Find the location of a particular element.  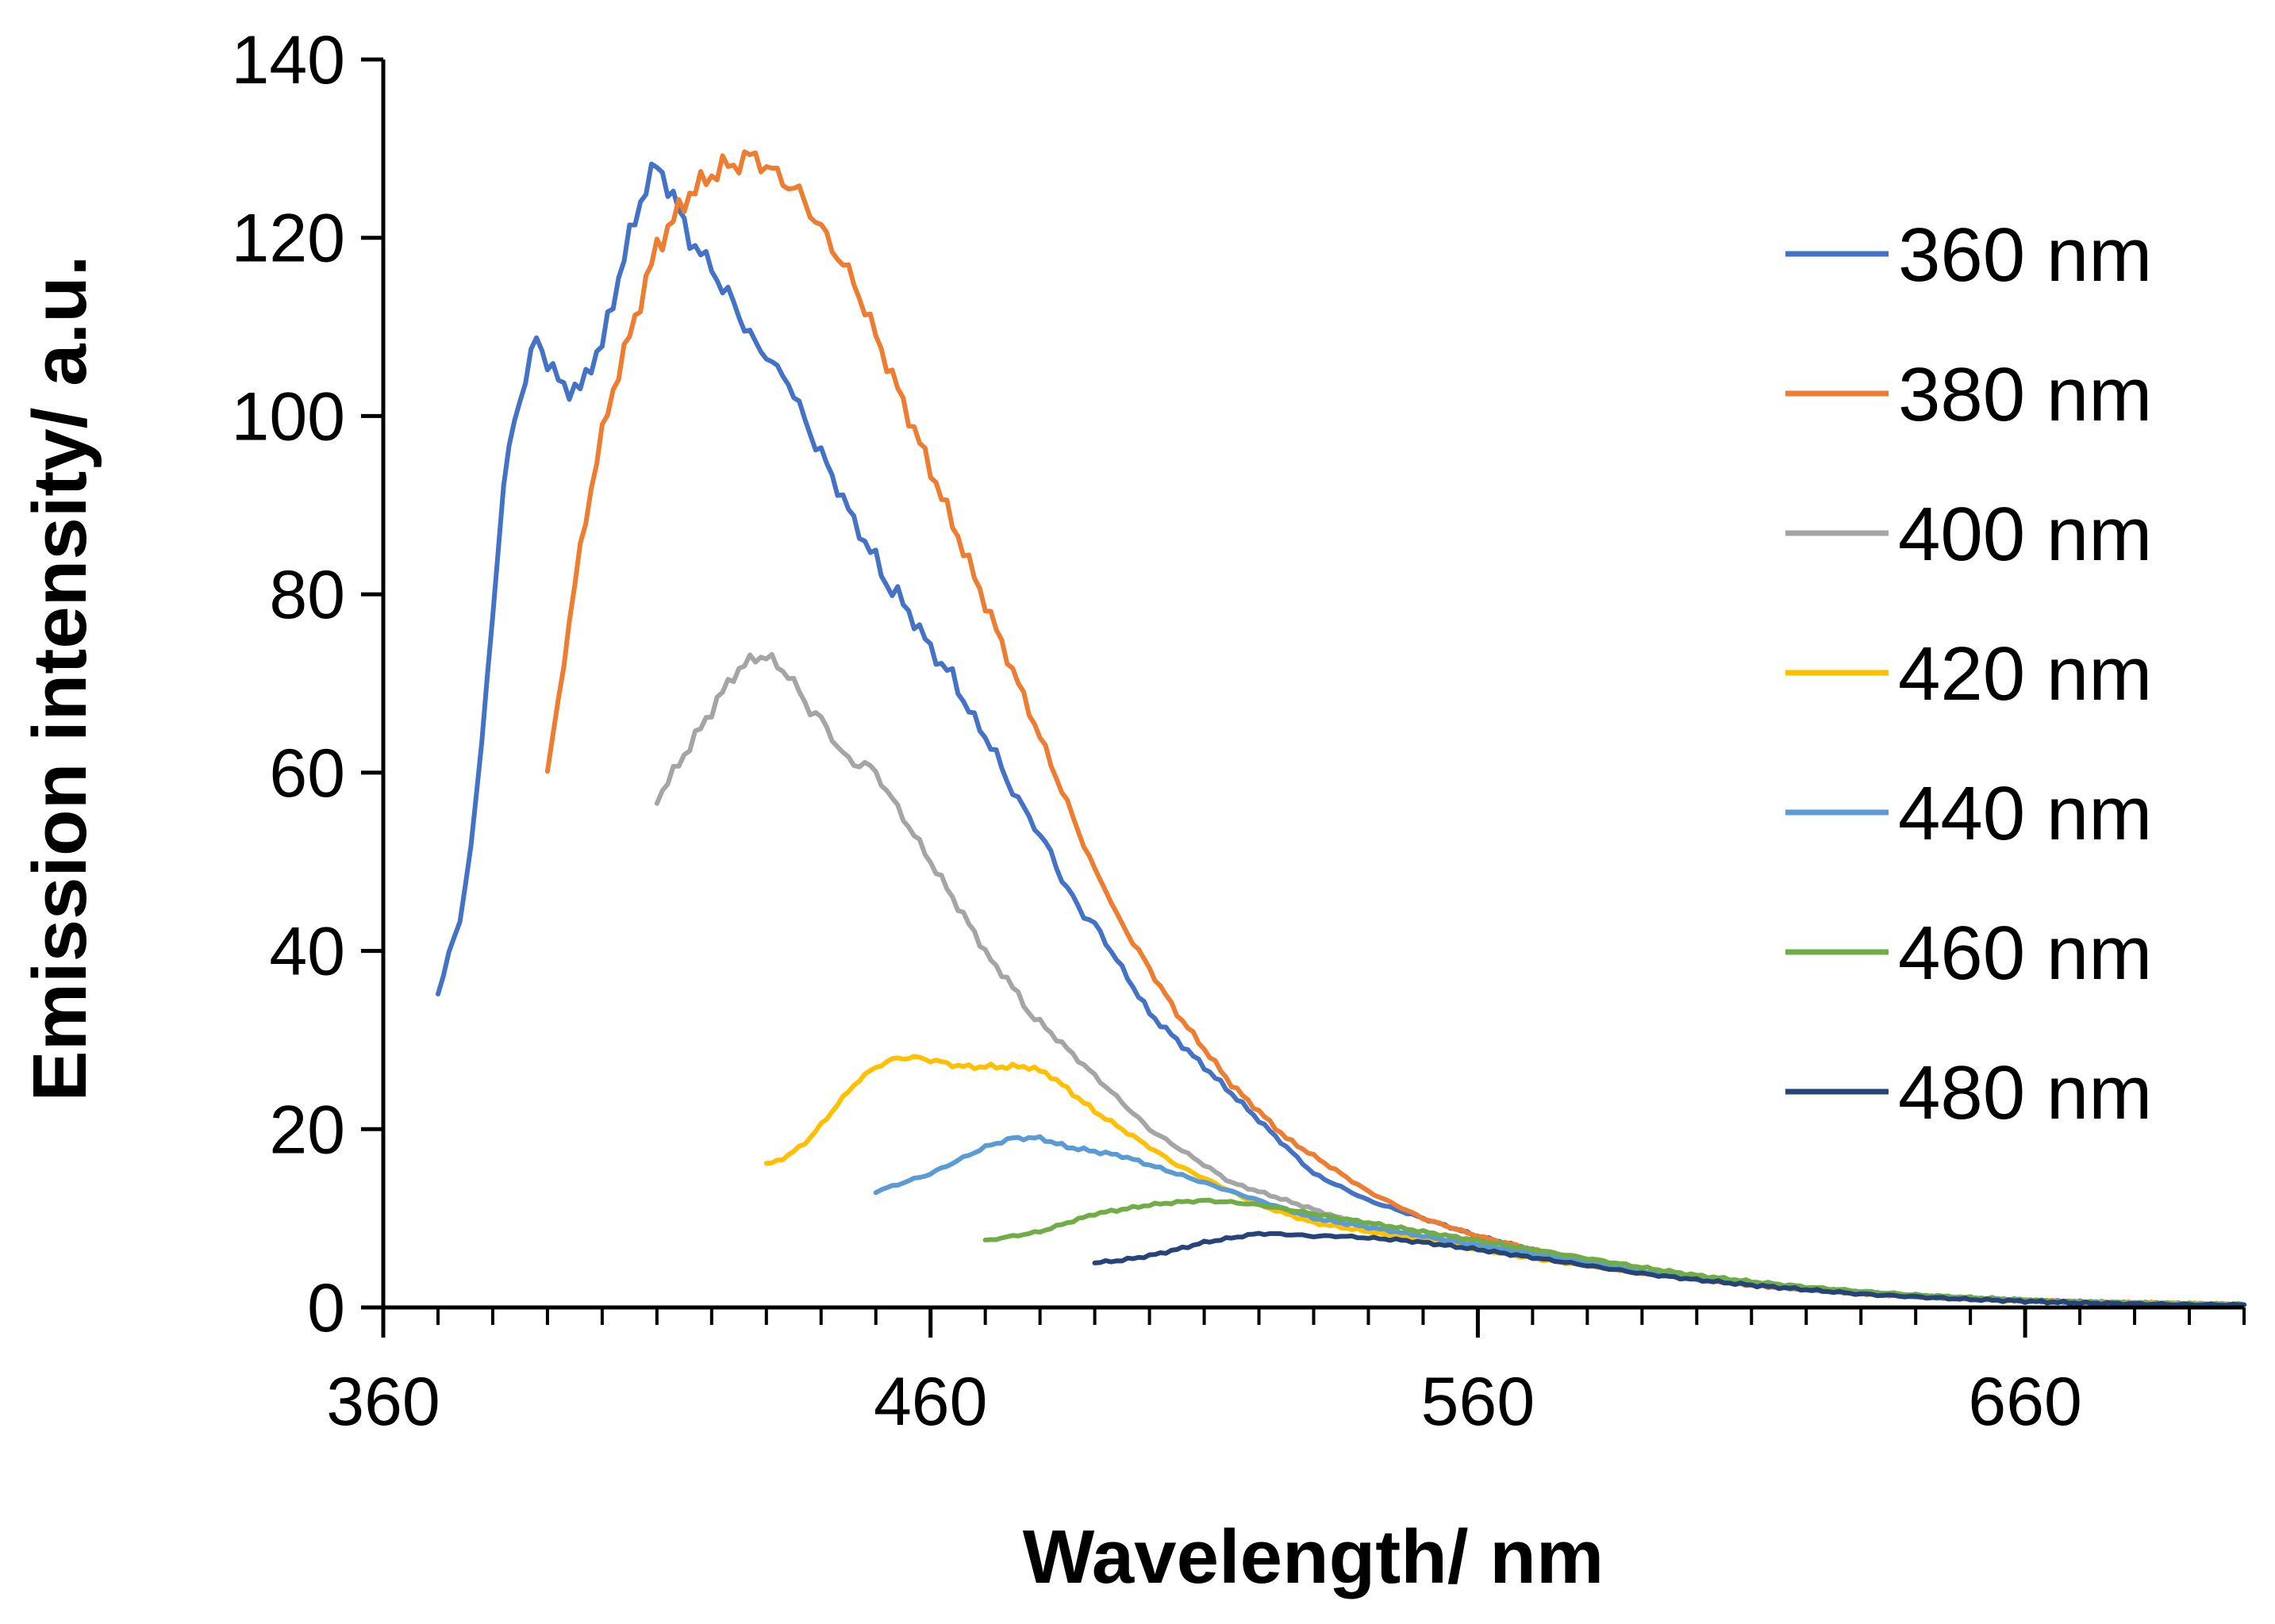

y-tick-label: 20 is located at coordinates (307, 1130).